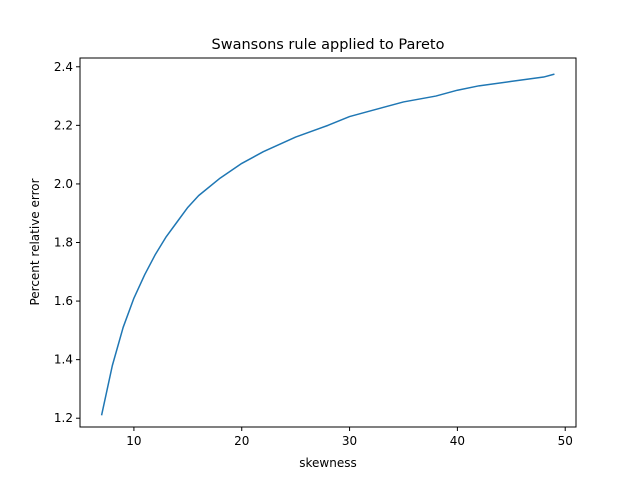  Describe the element at coordinates (133, 441) in the screenshot. I see `x-tick-label: 10` at that location.